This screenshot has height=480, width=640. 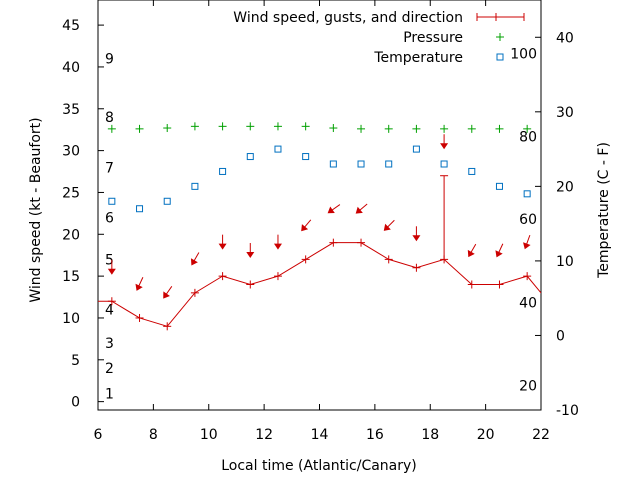 I want to click on legend-sample-pressure, so click(x=500, y=37).